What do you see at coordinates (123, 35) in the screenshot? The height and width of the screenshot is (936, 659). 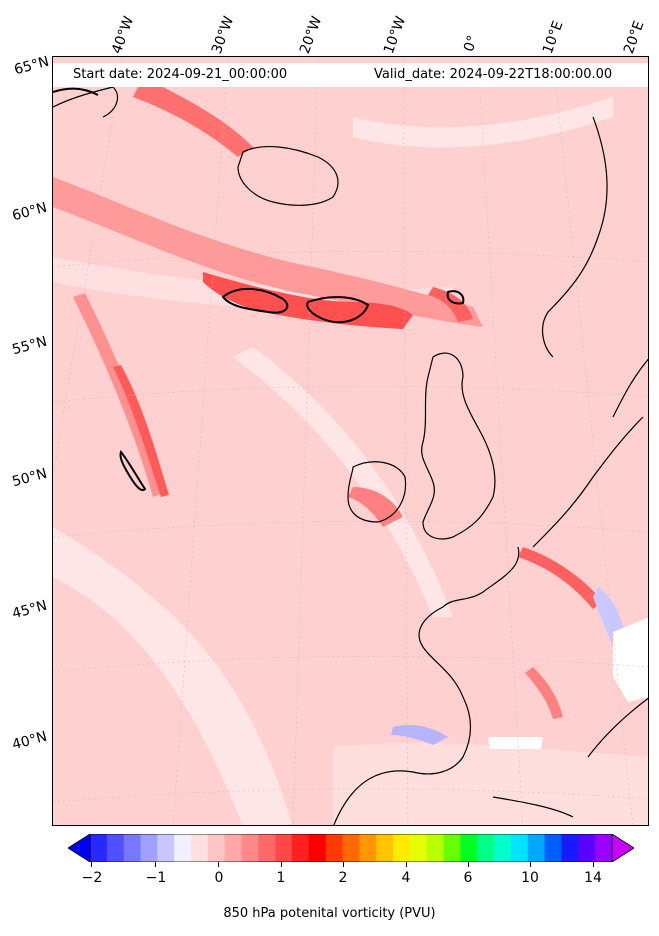 I see `lon-label-40w: 40°W` at bounding box center [123, 35].